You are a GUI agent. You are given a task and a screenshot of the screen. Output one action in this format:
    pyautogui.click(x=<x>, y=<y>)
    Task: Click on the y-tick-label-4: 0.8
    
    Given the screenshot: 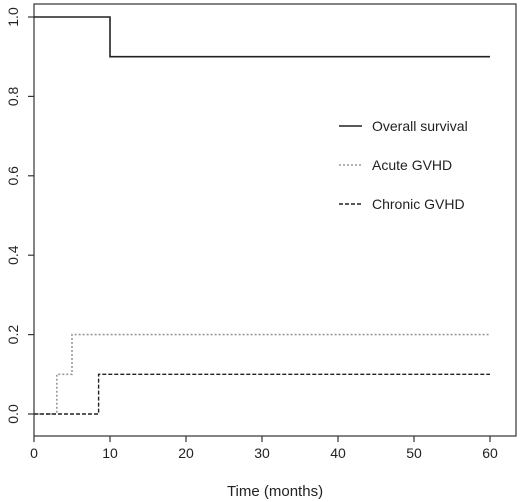 What is the action you would take?
    pyautogui.click(x=13, y=96)
    